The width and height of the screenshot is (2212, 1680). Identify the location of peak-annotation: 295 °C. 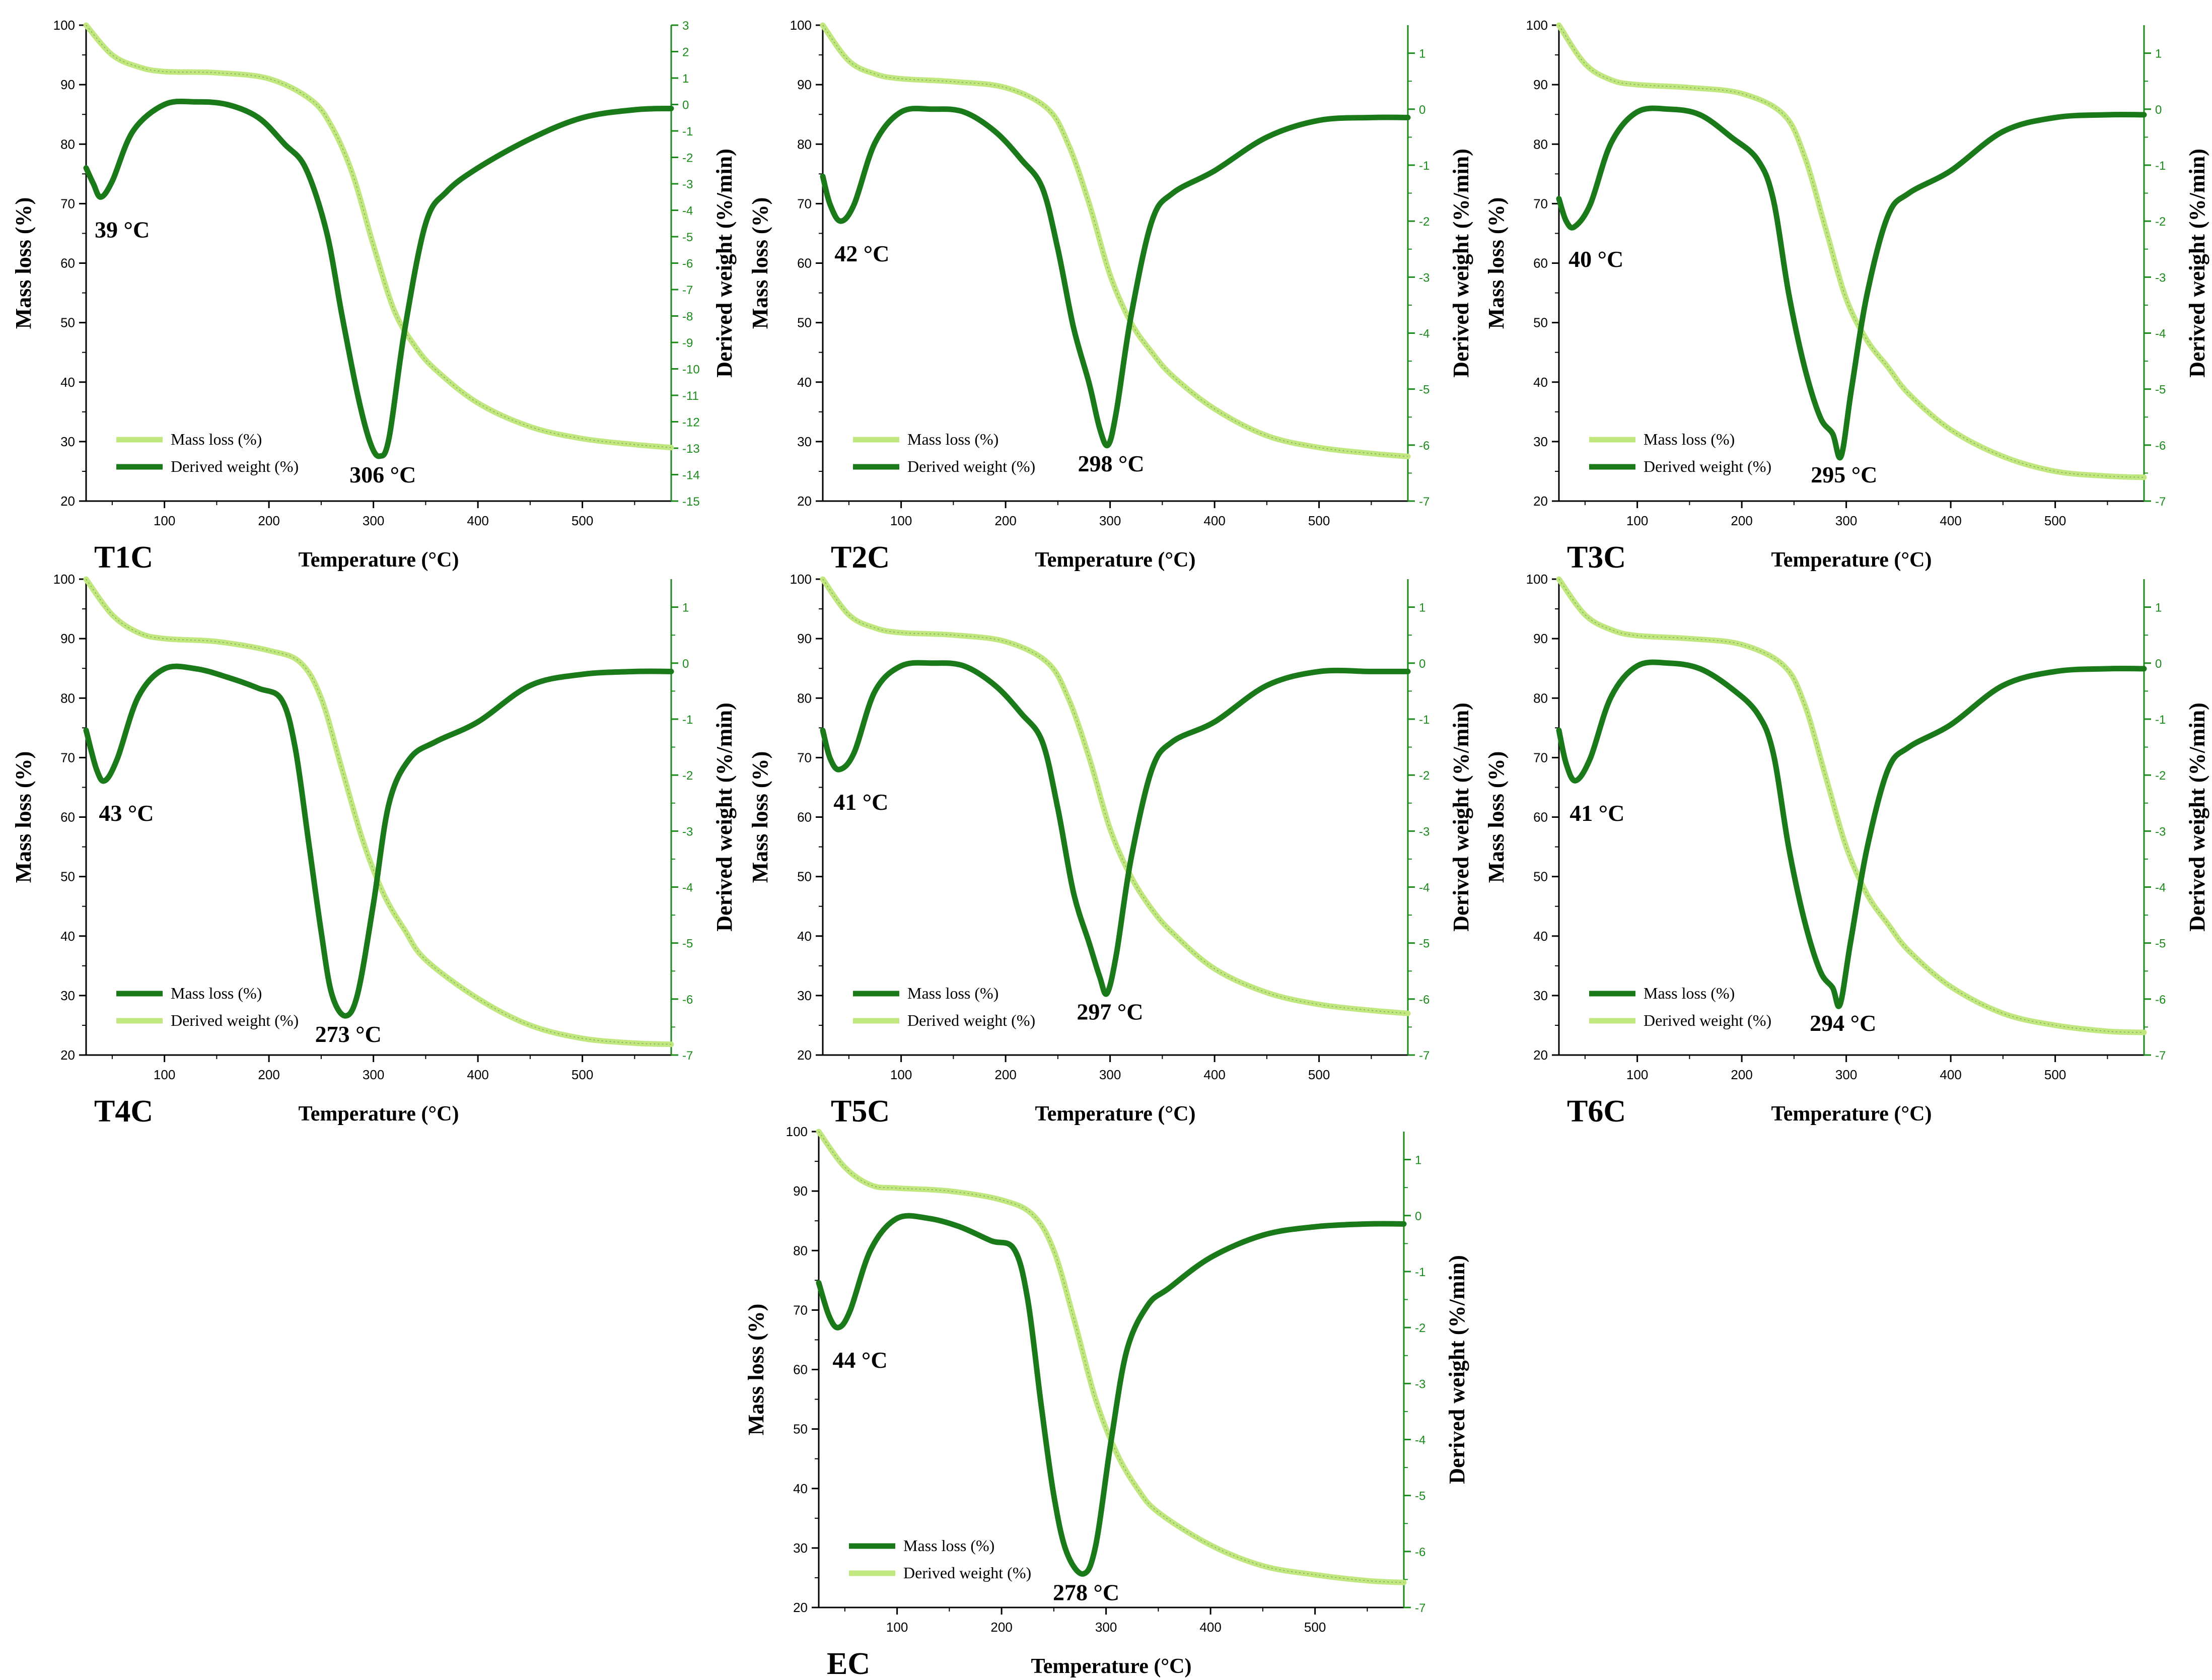
(1844, 474).